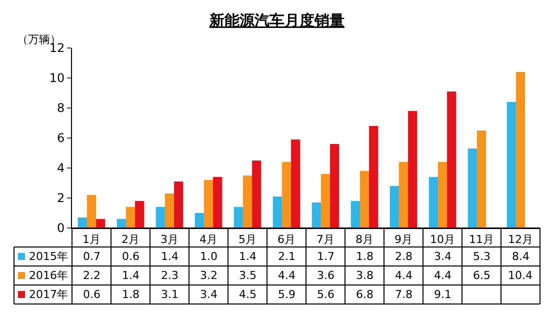 Image resolution: width=554 pixels, height=332 pixels. What do you see at coordinates (169, 239) in the screenshot?
I see `x-tick-label: 3月` at bounding box center [169, 239].